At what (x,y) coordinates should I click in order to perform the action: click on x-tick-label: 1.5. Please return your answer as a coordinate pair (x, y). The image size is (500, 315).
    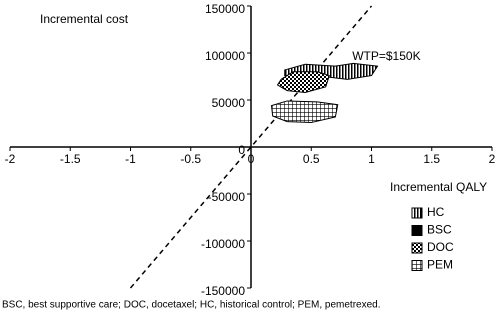
    Looking at the image, I should click on (431, 159).